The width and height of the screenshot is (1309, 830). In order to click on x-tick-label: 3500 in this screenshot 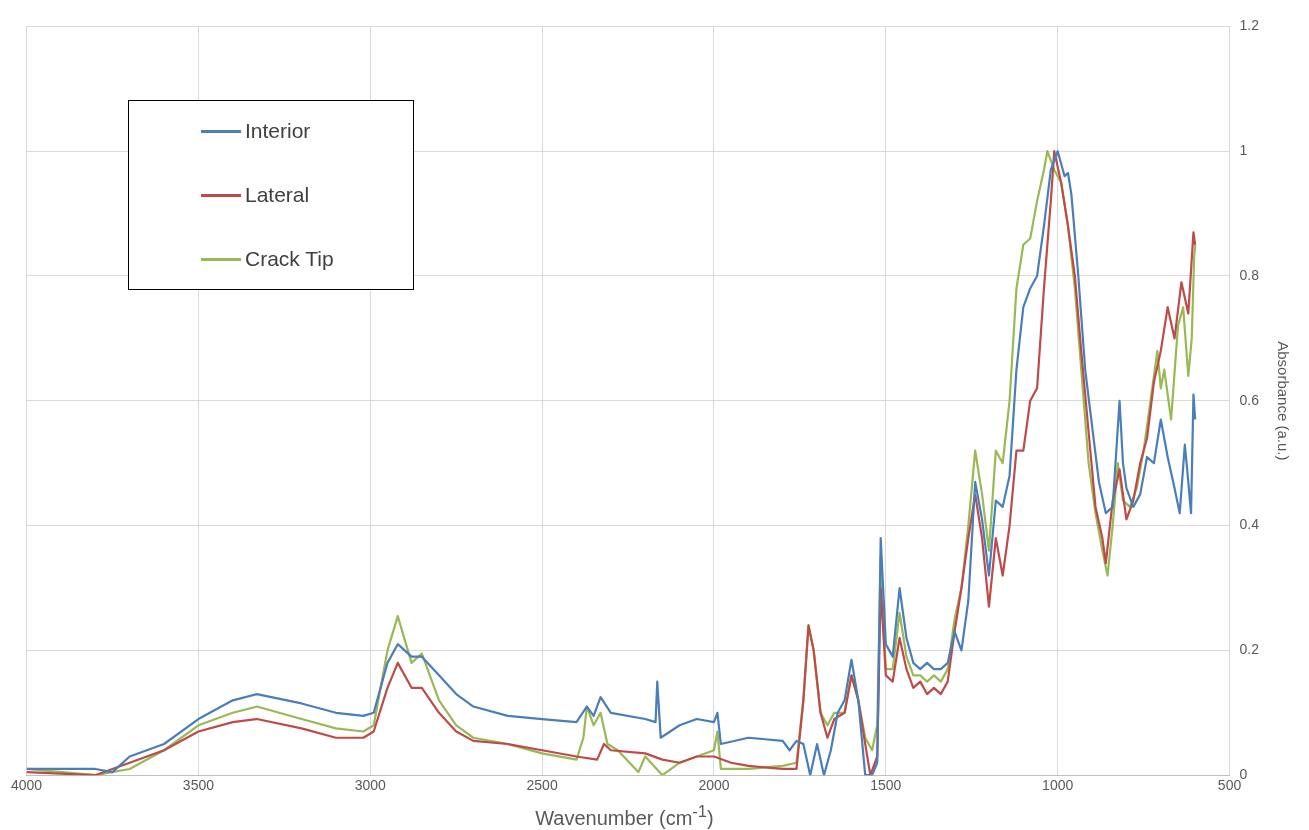, I will do `click(198, 785)`.